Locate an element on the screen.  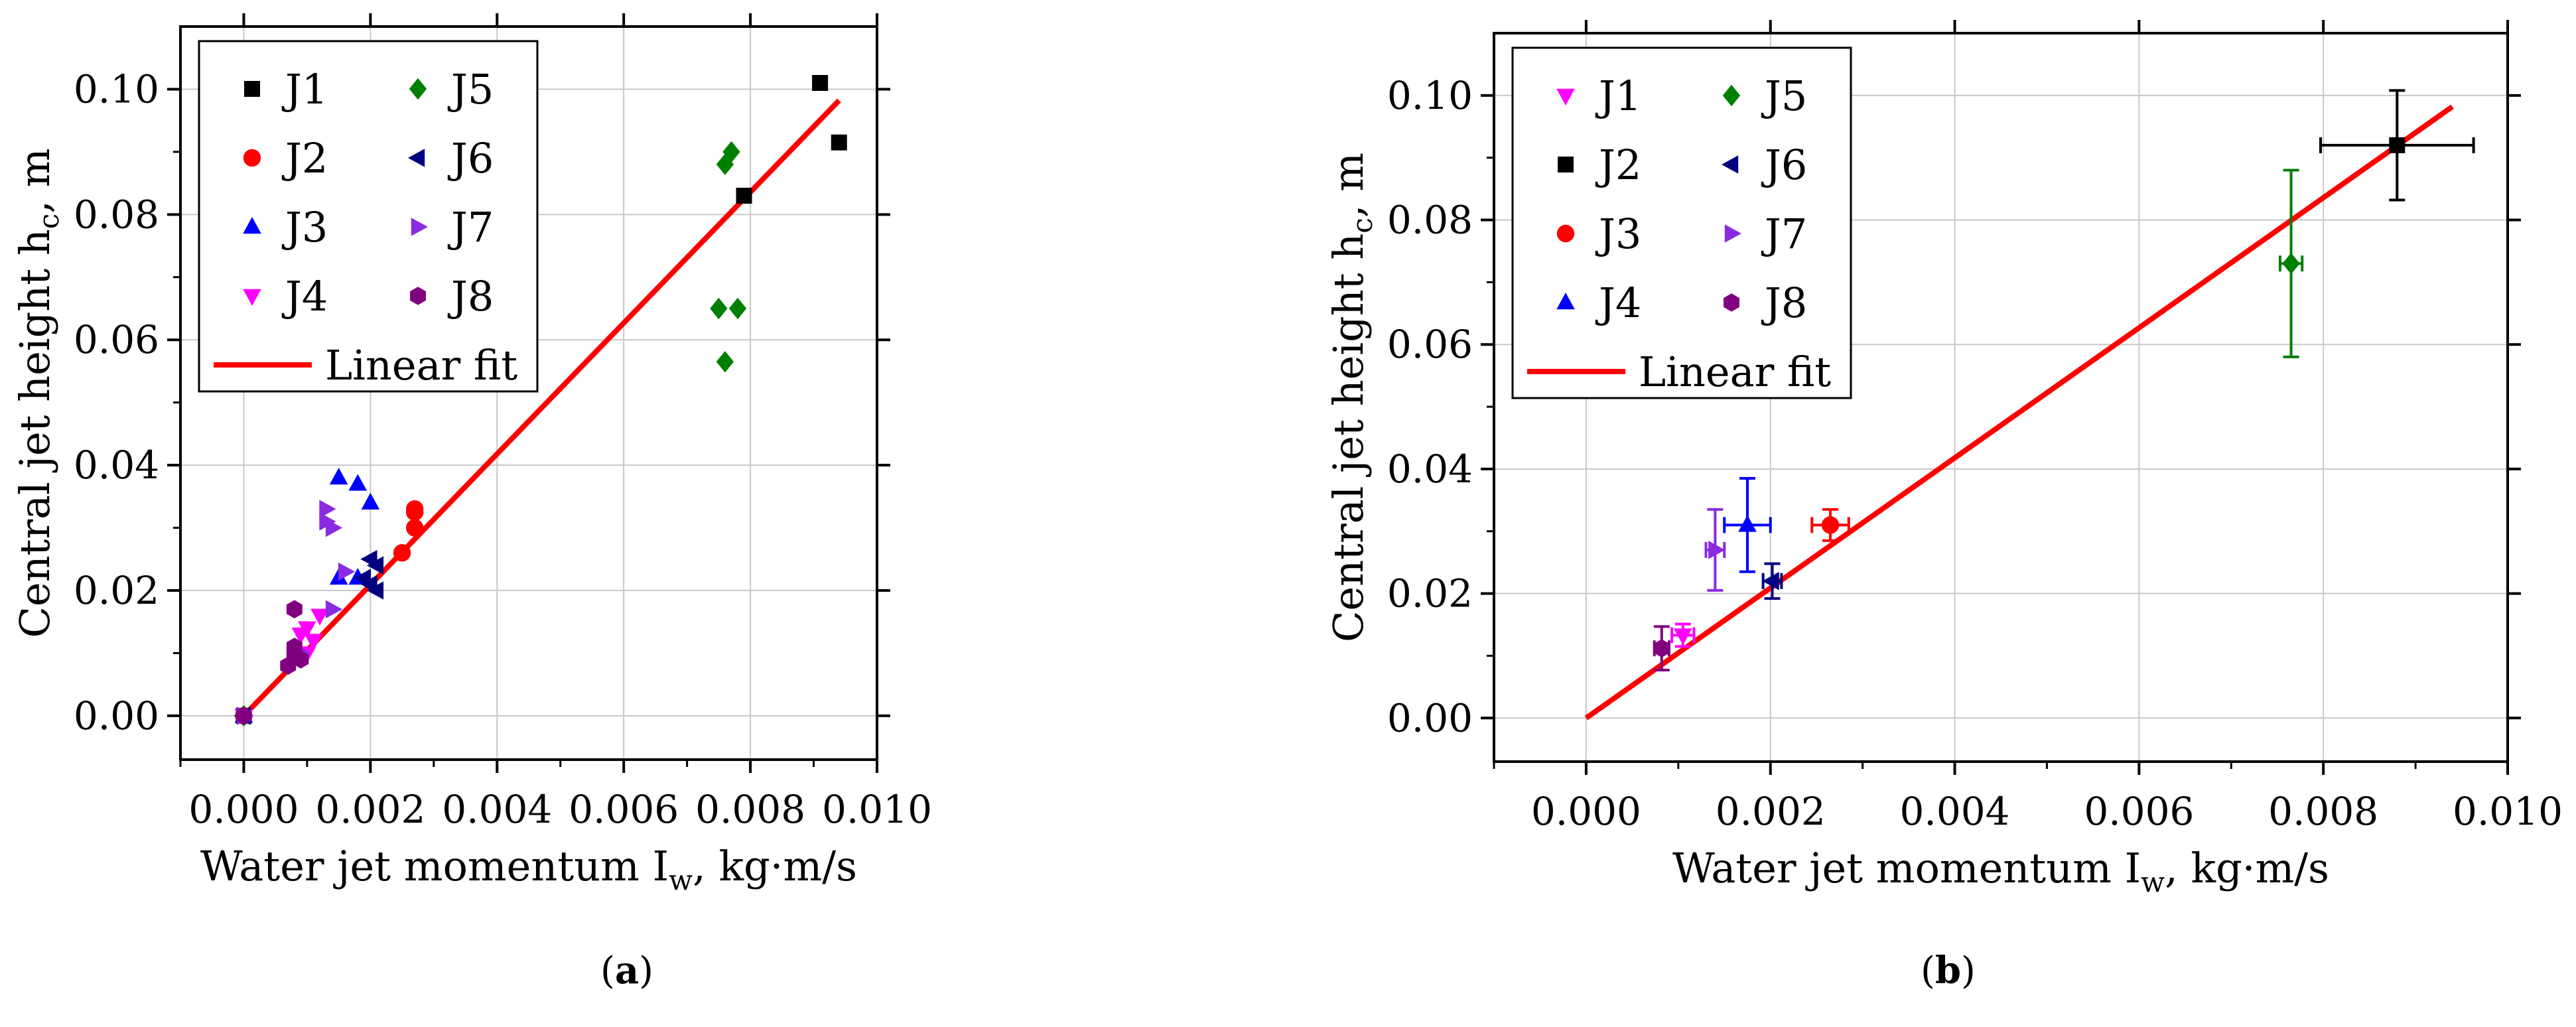
legend-label-J7: J7 is located at coordinates (1784, 234).